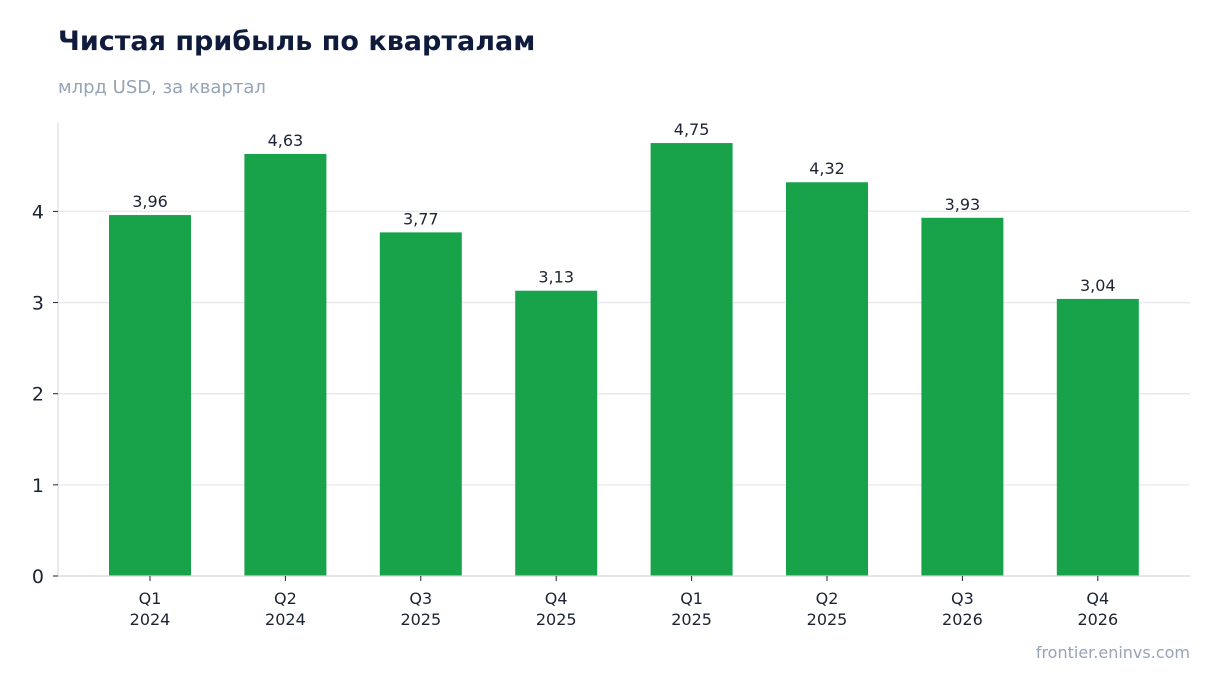 Image resolution: width=1220 pixels, height=693 pixels. I want to click on y-tick-label: 0, so click(38, 577).